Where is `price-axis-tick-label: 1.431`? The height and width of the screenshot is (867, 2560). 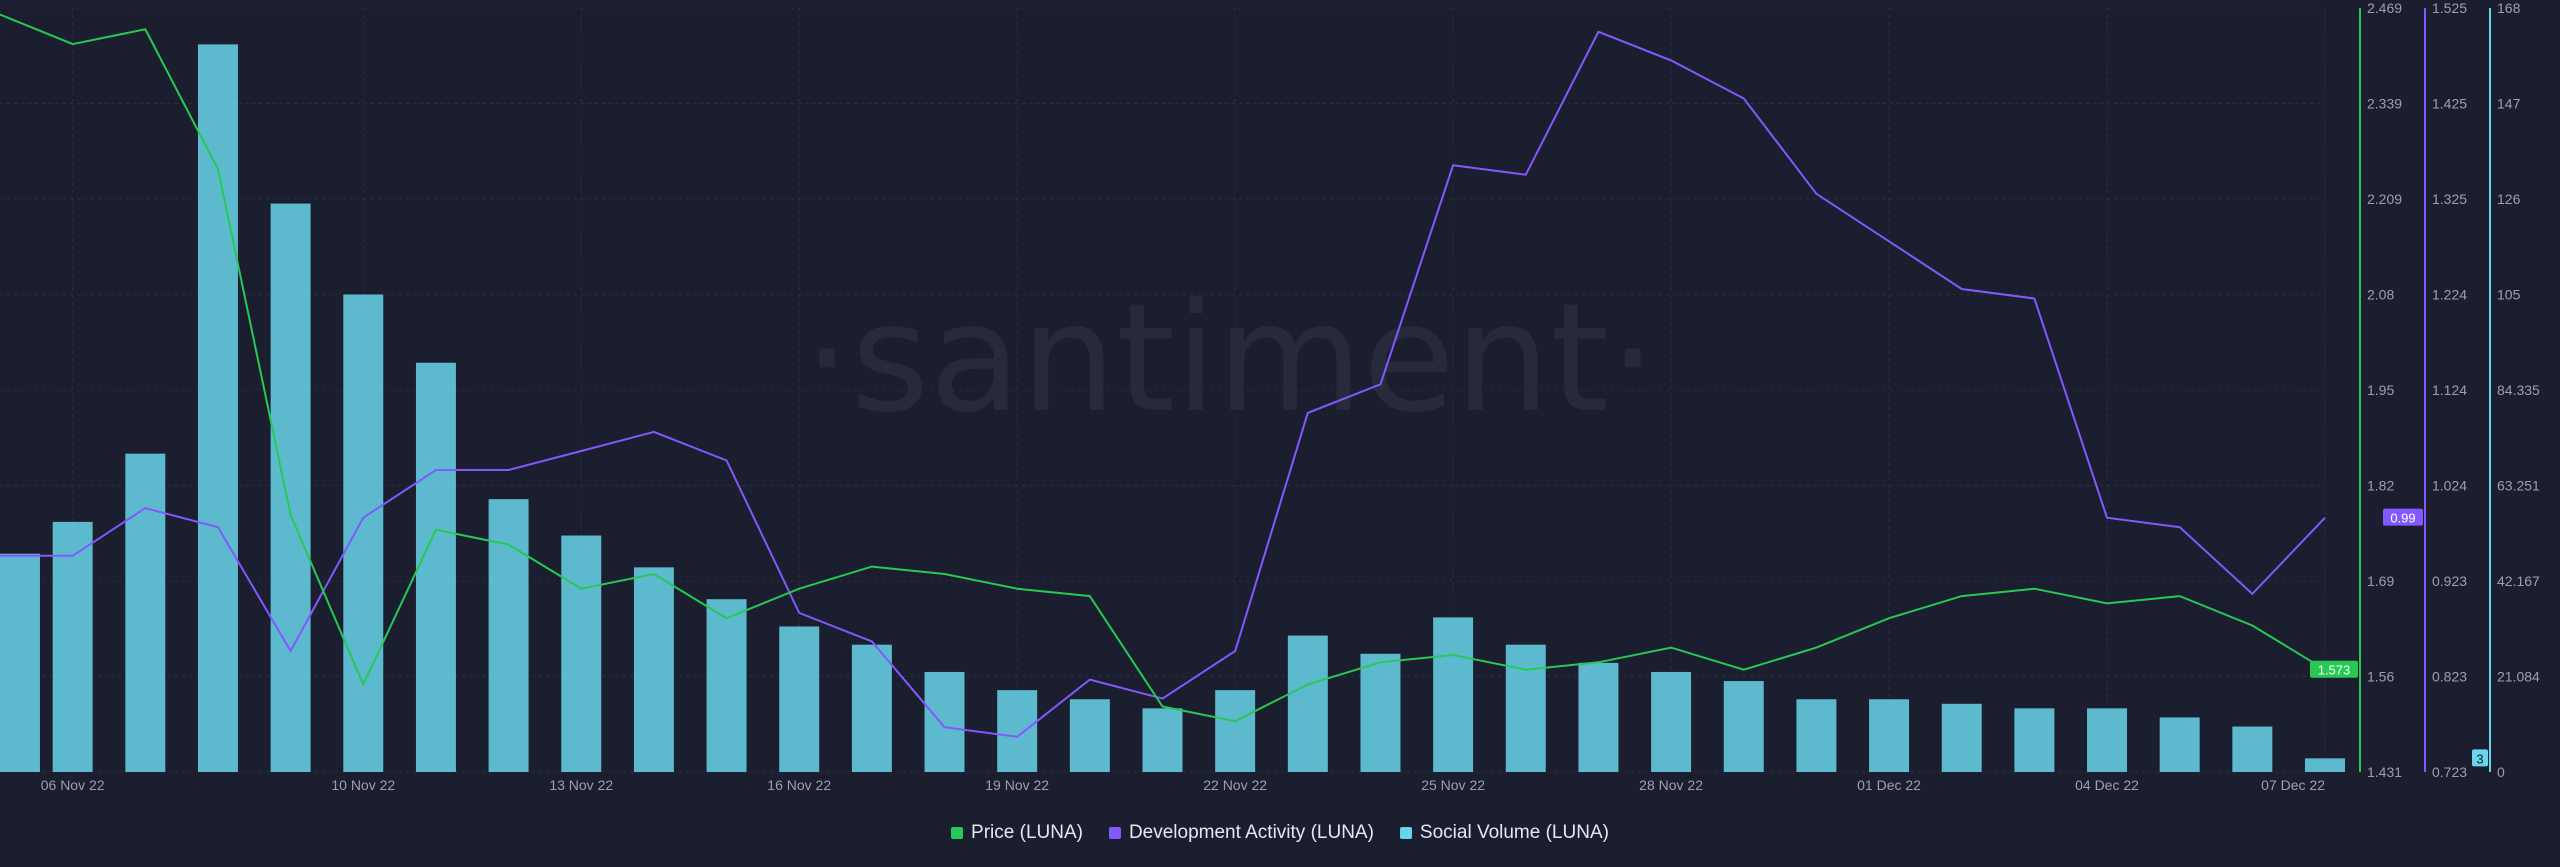 price-axis-tick-label: 1.431 is located at coordinates (2384, 772).